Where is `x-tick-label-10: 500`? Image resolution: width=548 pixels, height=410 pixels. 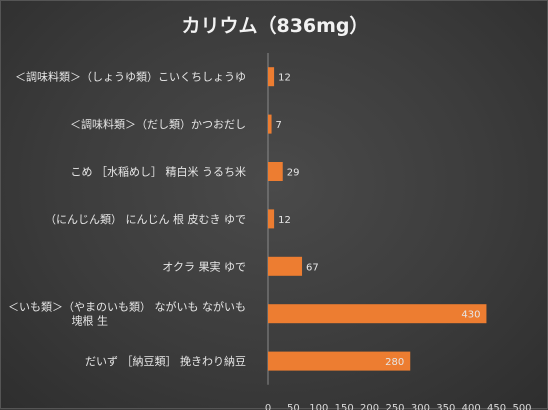 x-tick-label-10: 500 is located at coordinates (521, 406).